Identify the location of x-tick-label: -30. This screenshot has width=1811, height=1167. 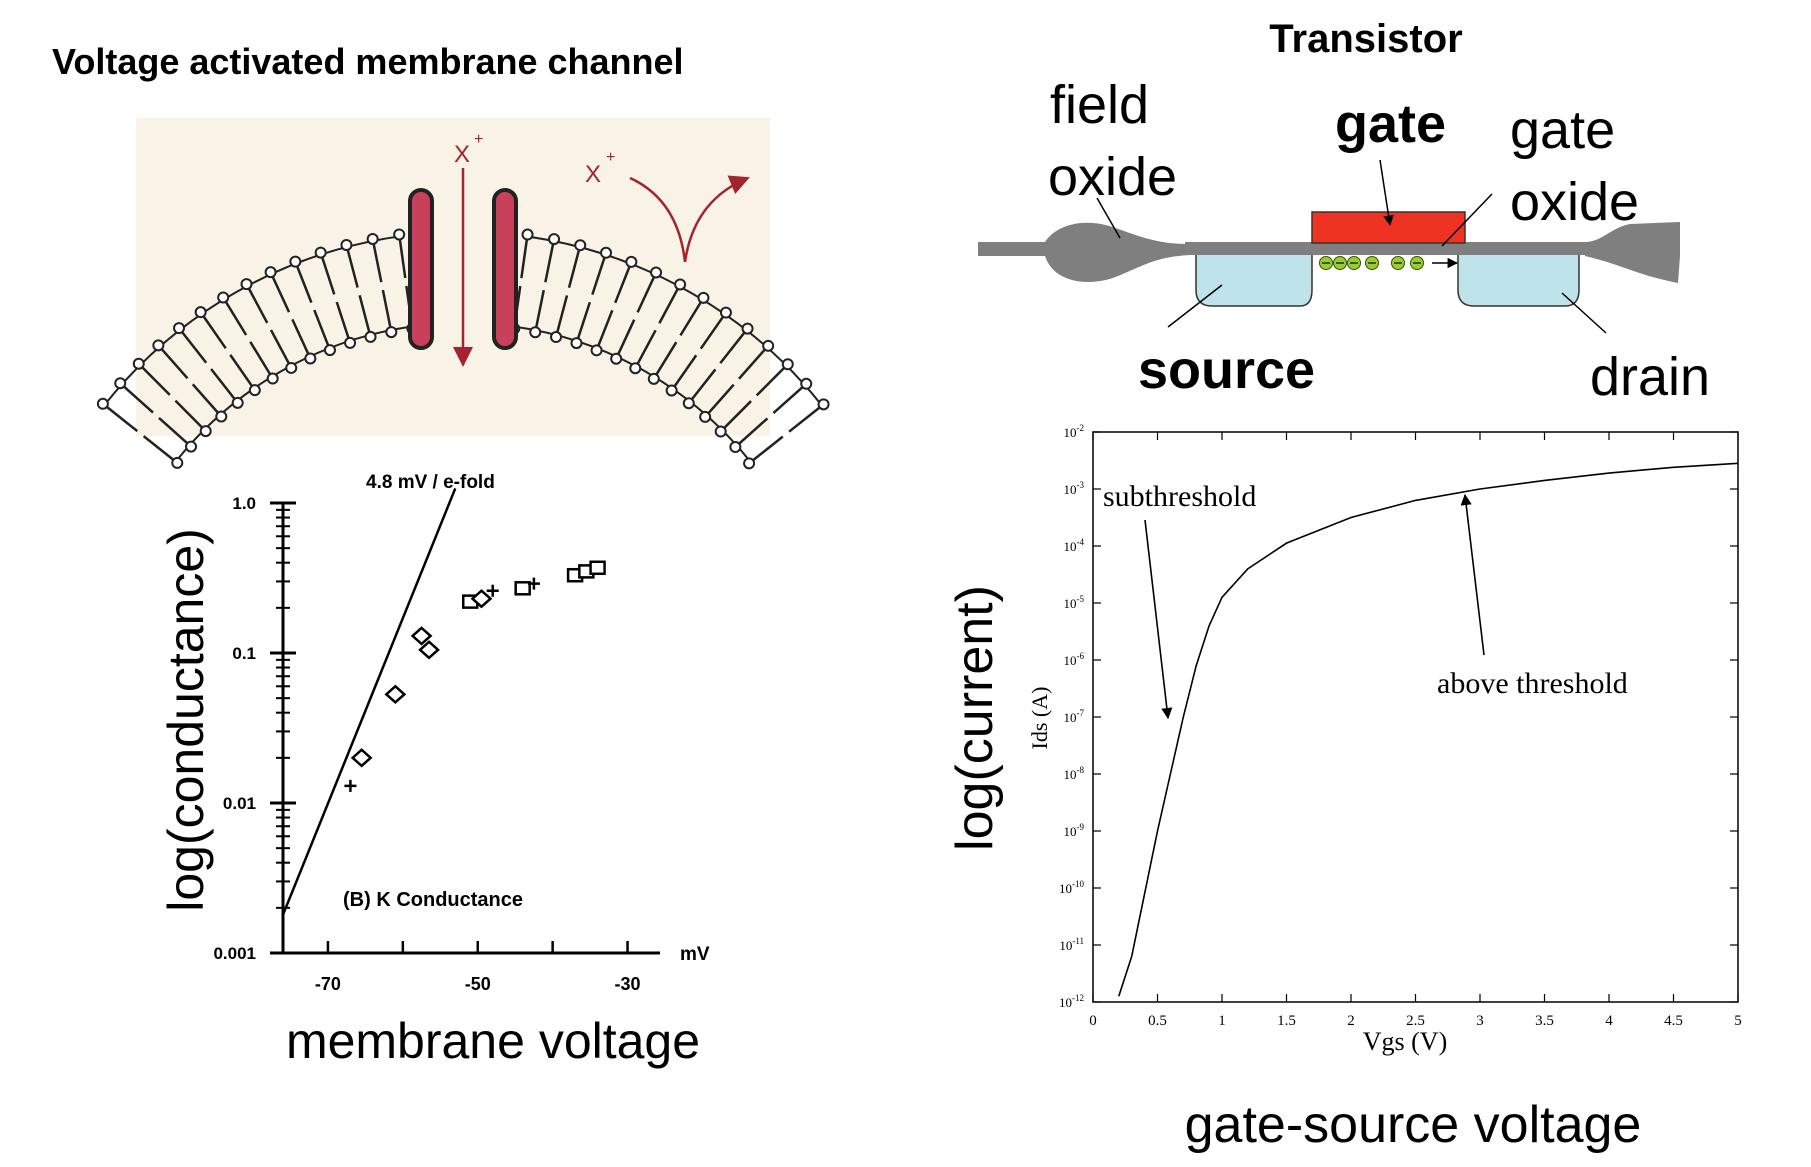
(628, 984).